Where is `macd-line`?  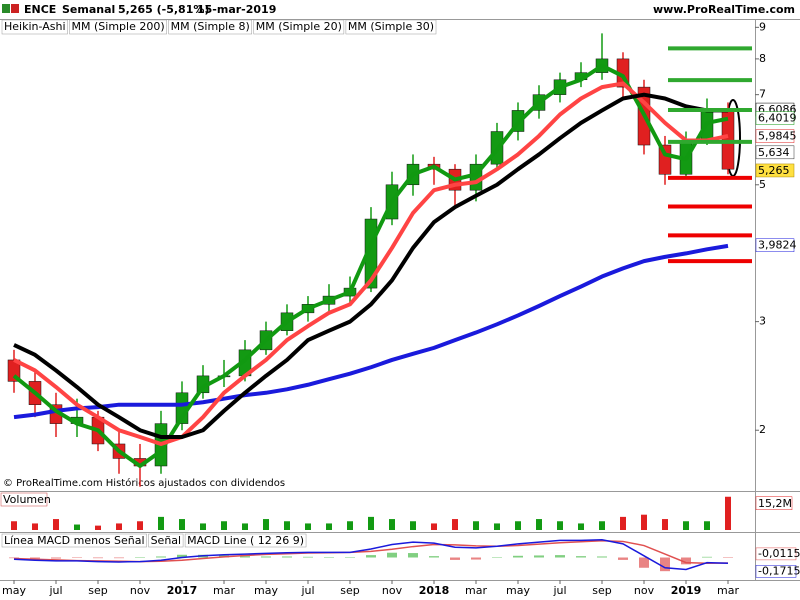
macd-line is located at coordinates (371, 554).